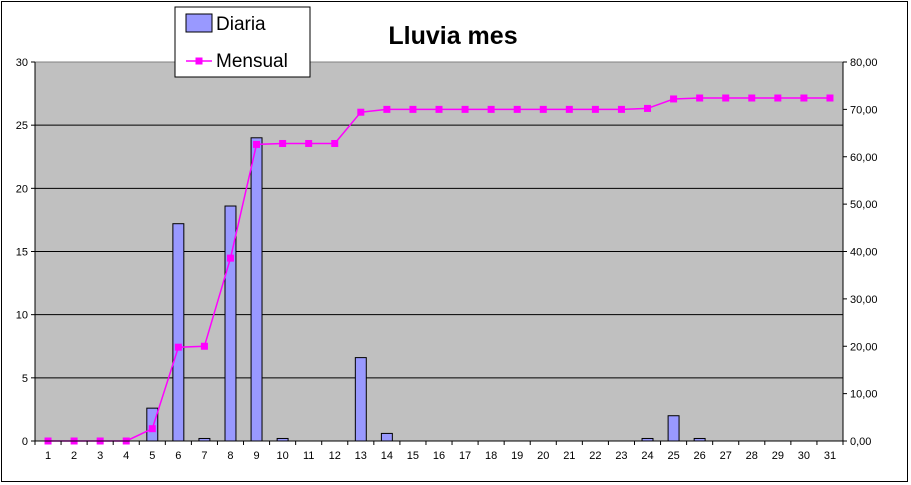 The height and width of the screenshot is (485, 911). Describe the element at coordinates (308, 456) in the screenshot. I see `x-tick-label: 11` at that location.